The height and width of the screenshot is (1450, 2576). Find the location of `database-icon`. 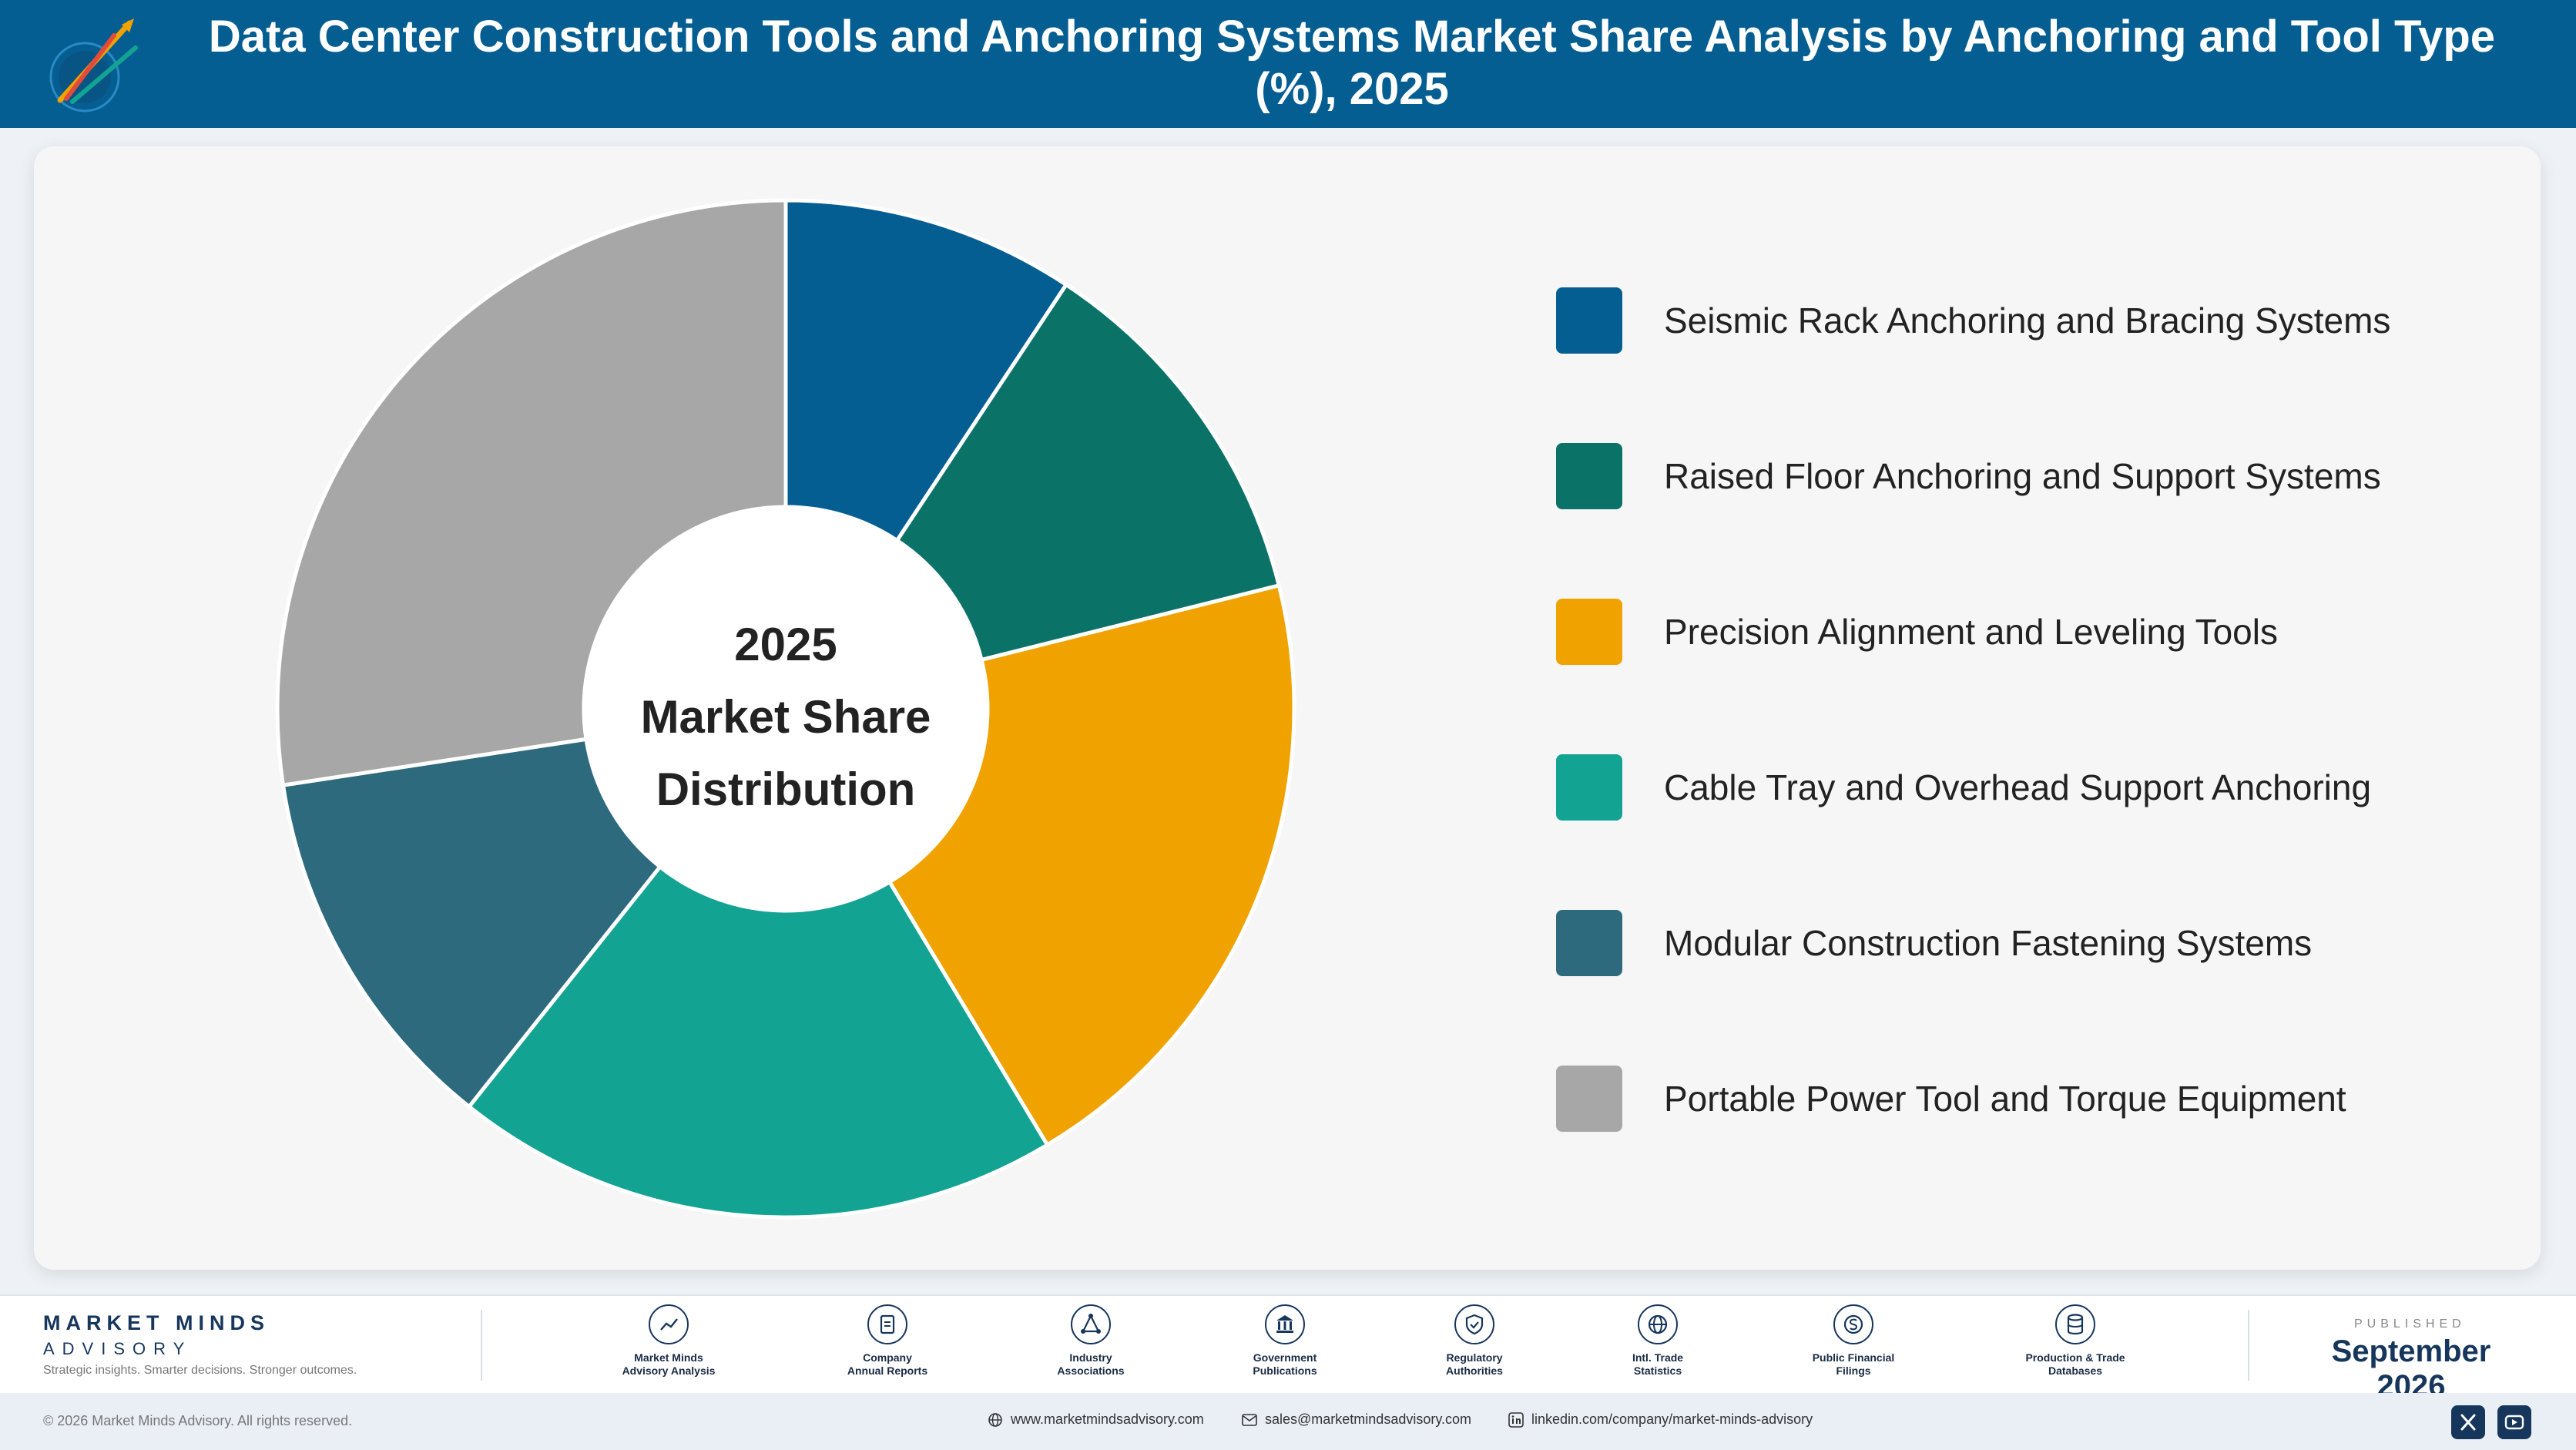

database-icon is located at coordinates (2075, 1324).